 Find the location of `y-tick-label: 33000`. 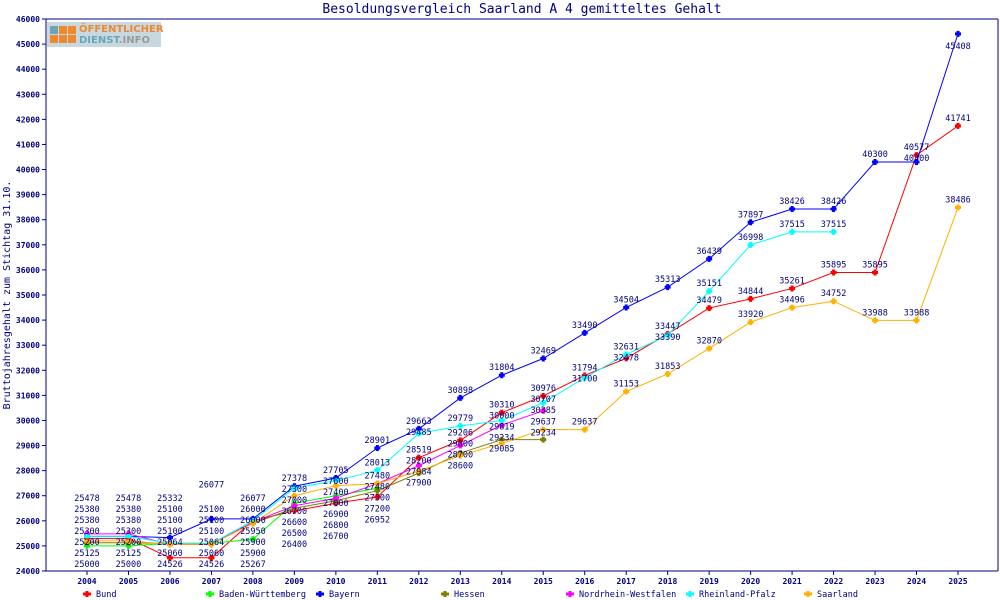

y-tick-label: 33000 is located at coordinates (28, 345).